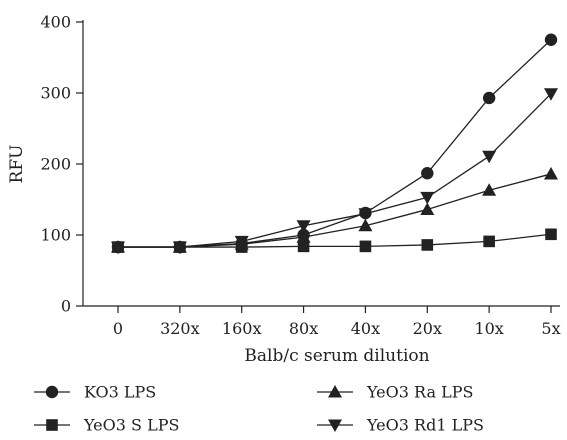  I want to click on legend-item: YeO3 S LPS, so click(106, 425).